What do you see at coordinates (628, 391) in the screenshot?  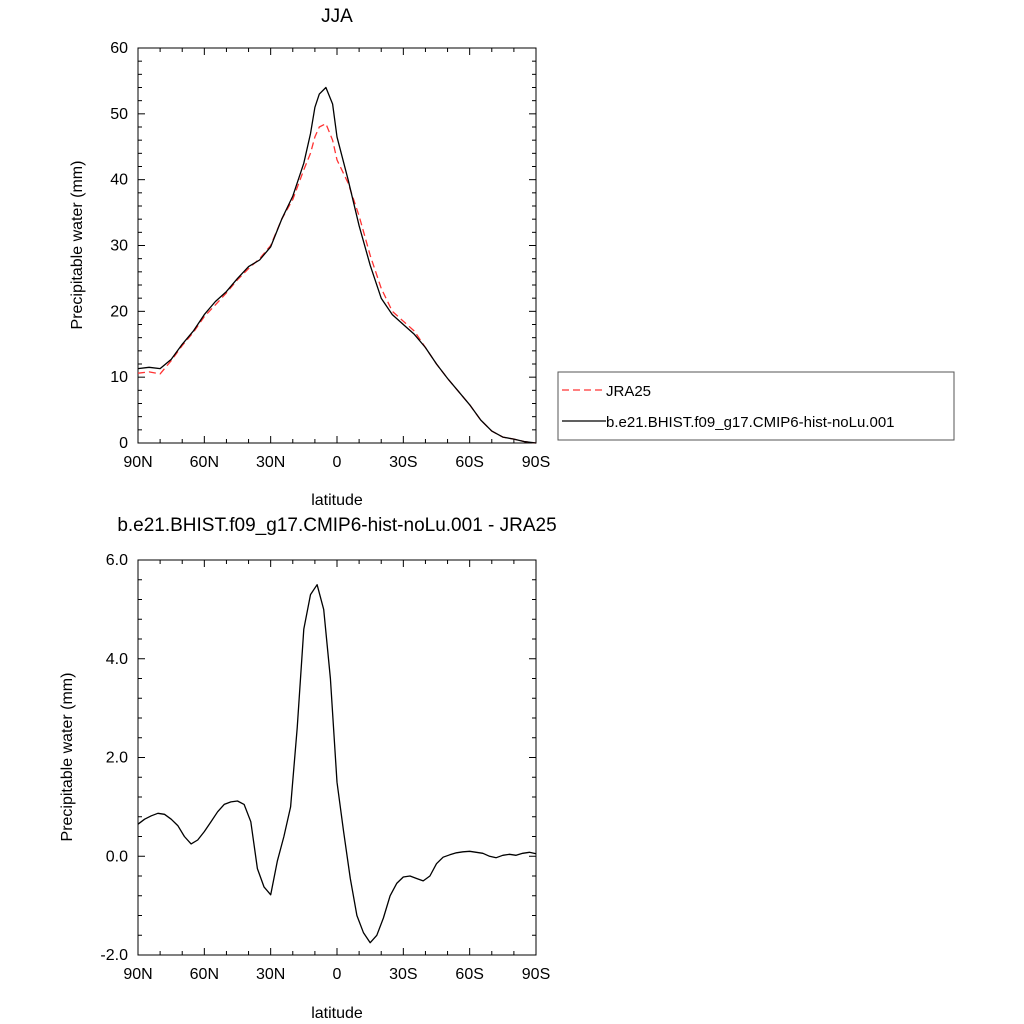 I see `legend-label-jra25: JRA25` at bounding box center [628, 391].